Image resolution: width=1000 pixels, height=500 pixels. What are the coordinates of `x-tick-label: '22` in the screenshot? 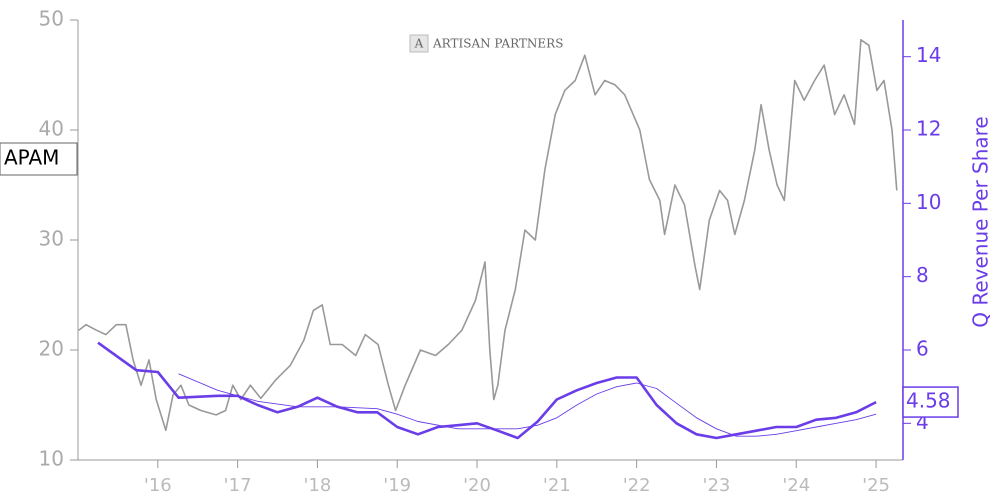 It's located at (637, 485).